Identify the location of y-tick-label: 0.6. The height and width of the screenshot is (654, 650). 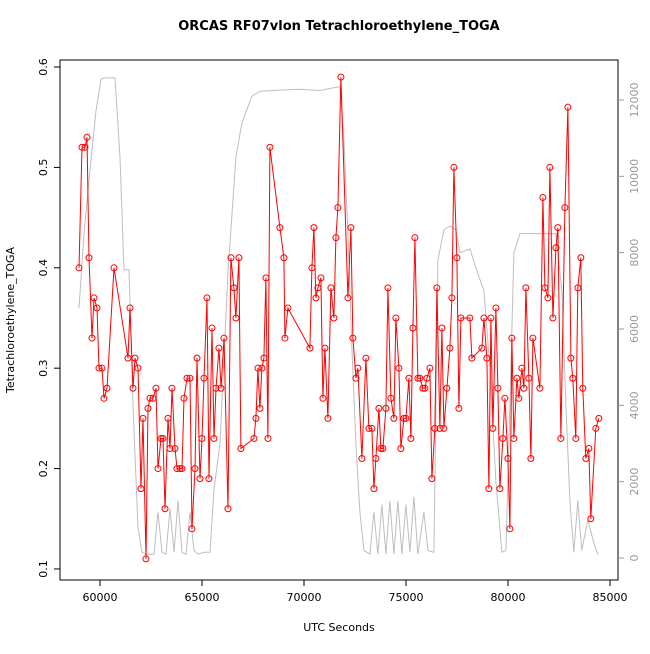
(43, 67).